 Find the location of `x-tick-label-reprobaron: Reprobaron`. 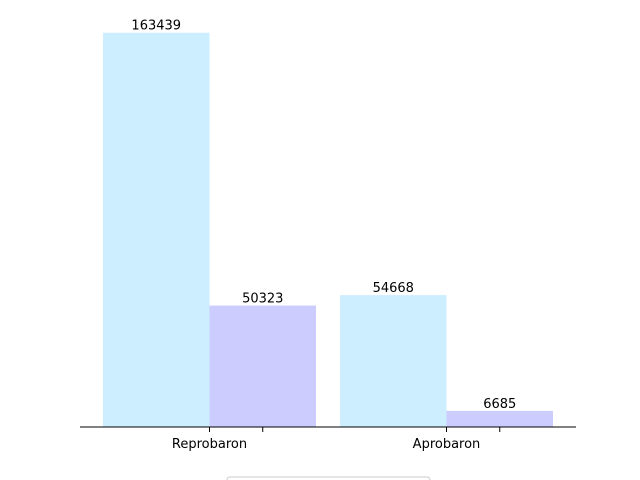

x-tick-label-reprobaron: Reprobaron is located at coordinates (209, 444).